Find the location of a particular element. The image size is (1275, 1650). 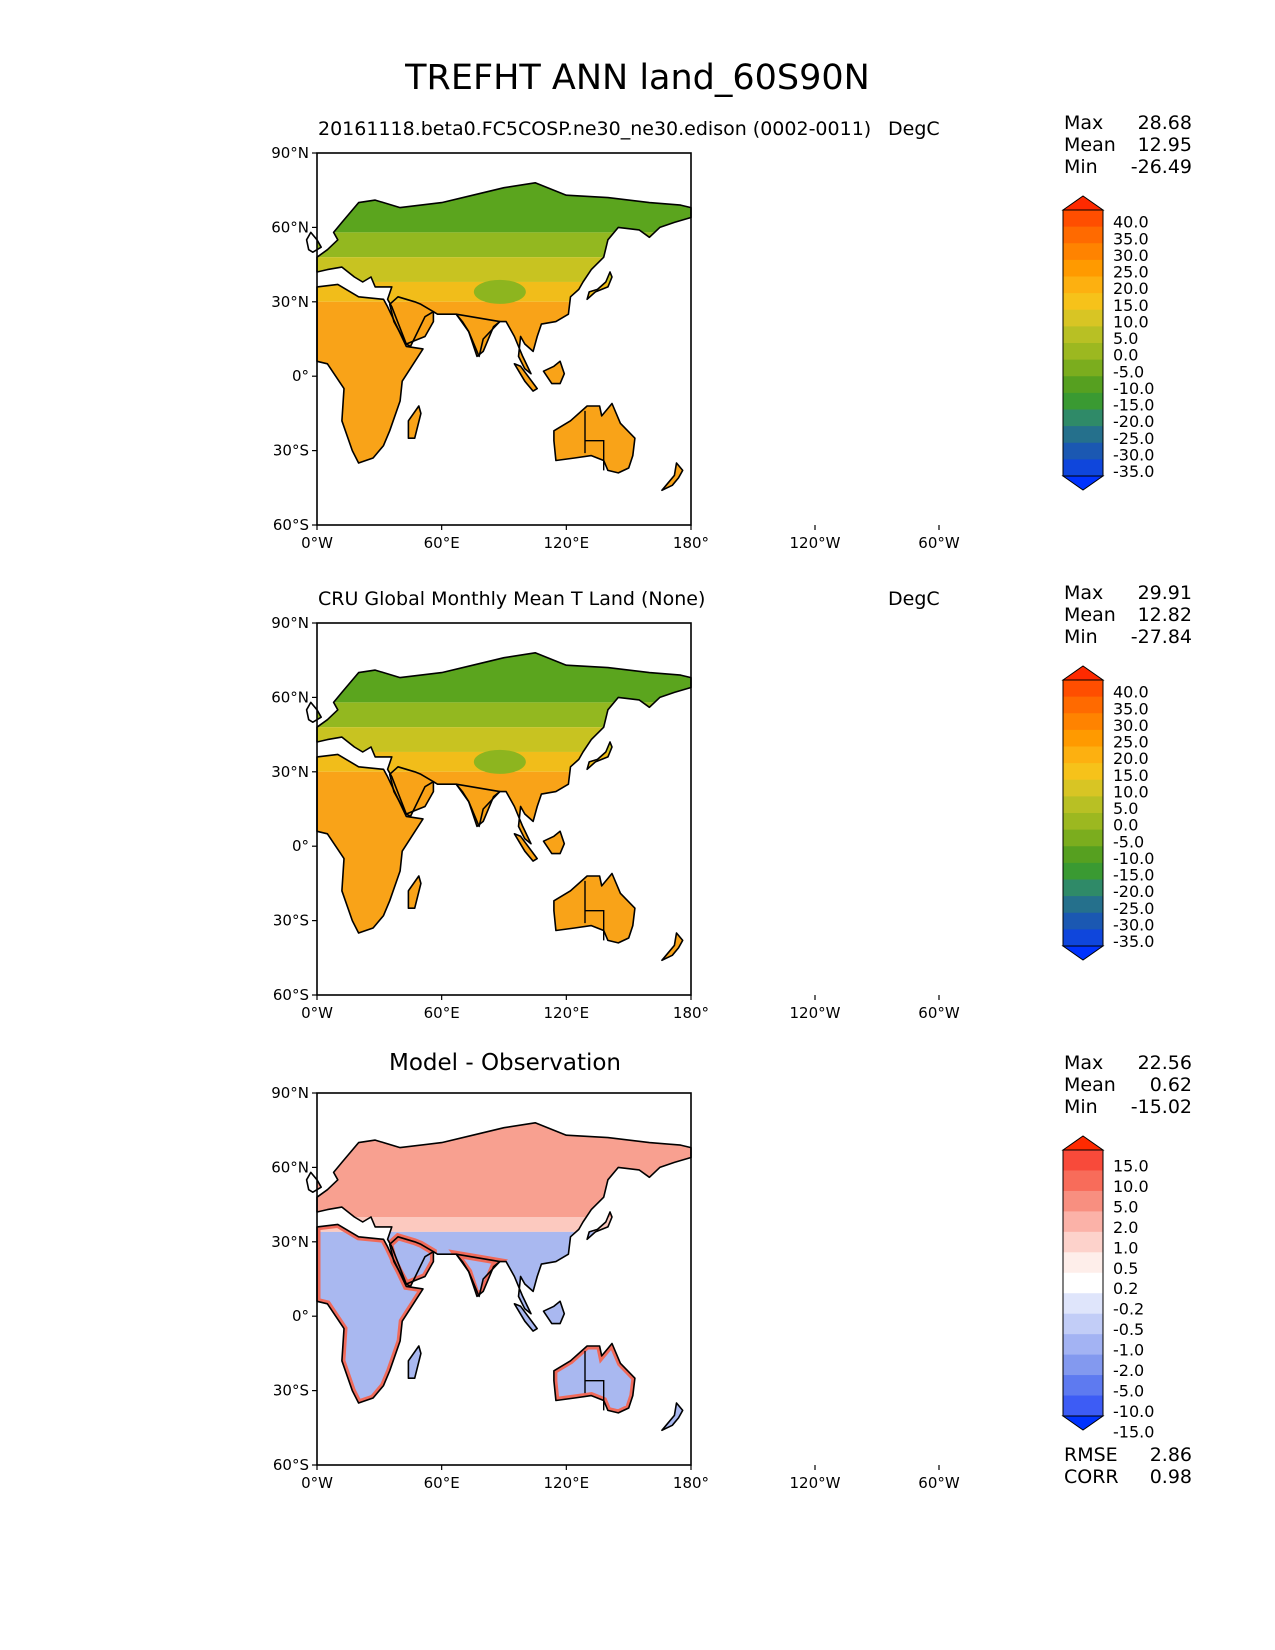

colorbar-label: -5.0 is located at coordinates (1128, 1391).